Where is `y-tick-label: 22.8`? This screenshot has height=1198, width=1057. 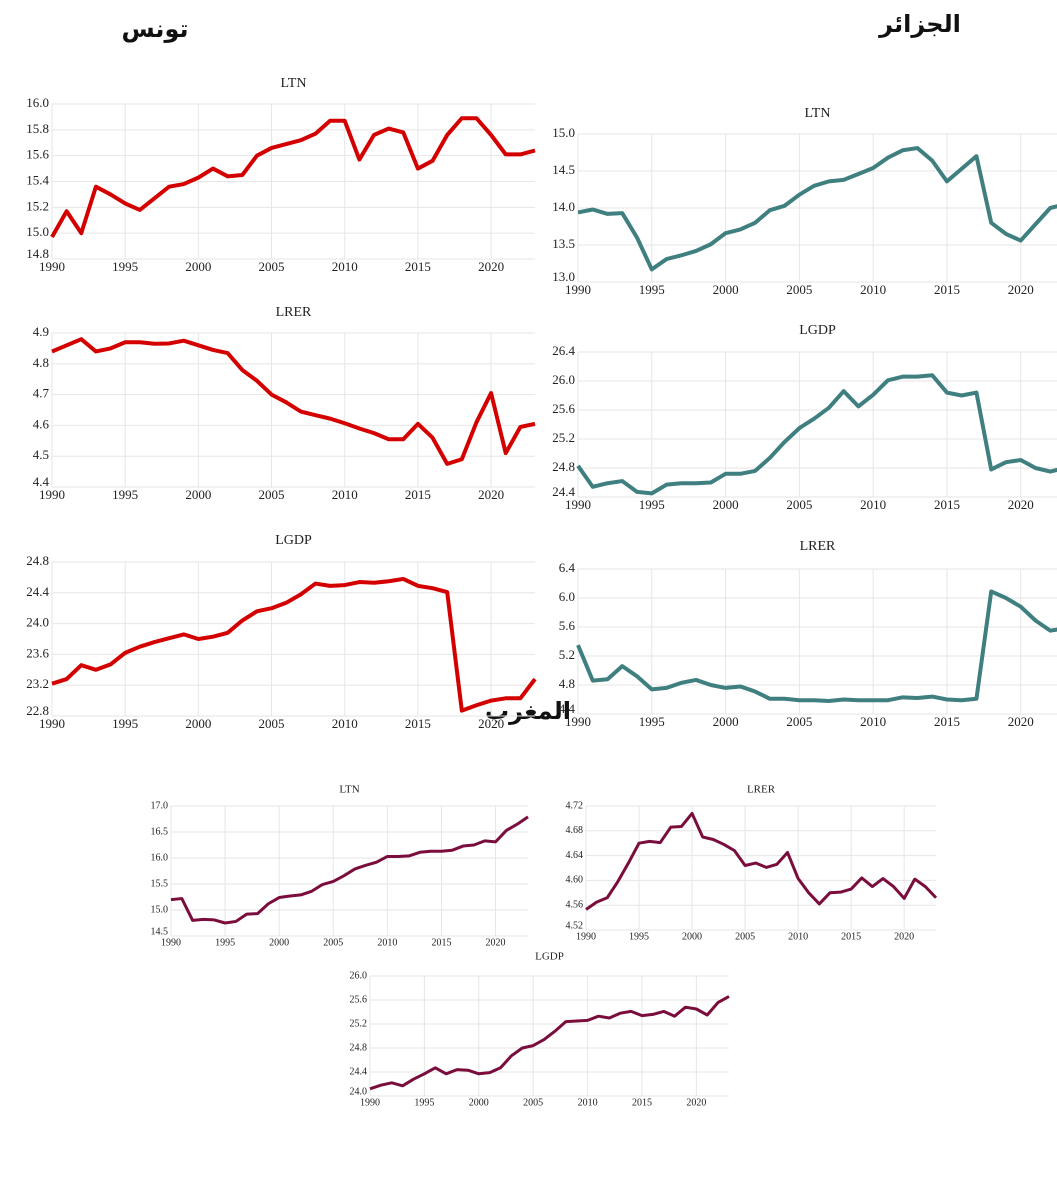 y-tick-label: 22.8 is located at coordinates (37, 710).